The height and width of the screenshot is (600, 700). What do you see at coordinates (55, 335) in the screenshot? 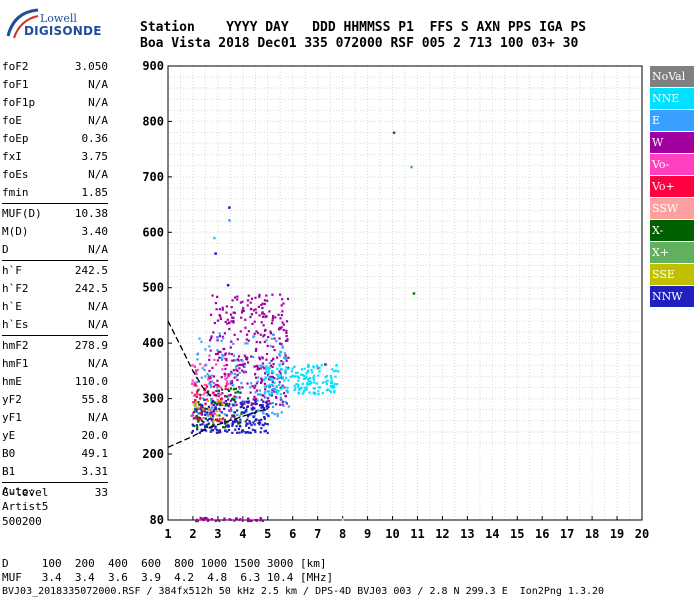
I see `param-separator` at bounding box center [55, 335].